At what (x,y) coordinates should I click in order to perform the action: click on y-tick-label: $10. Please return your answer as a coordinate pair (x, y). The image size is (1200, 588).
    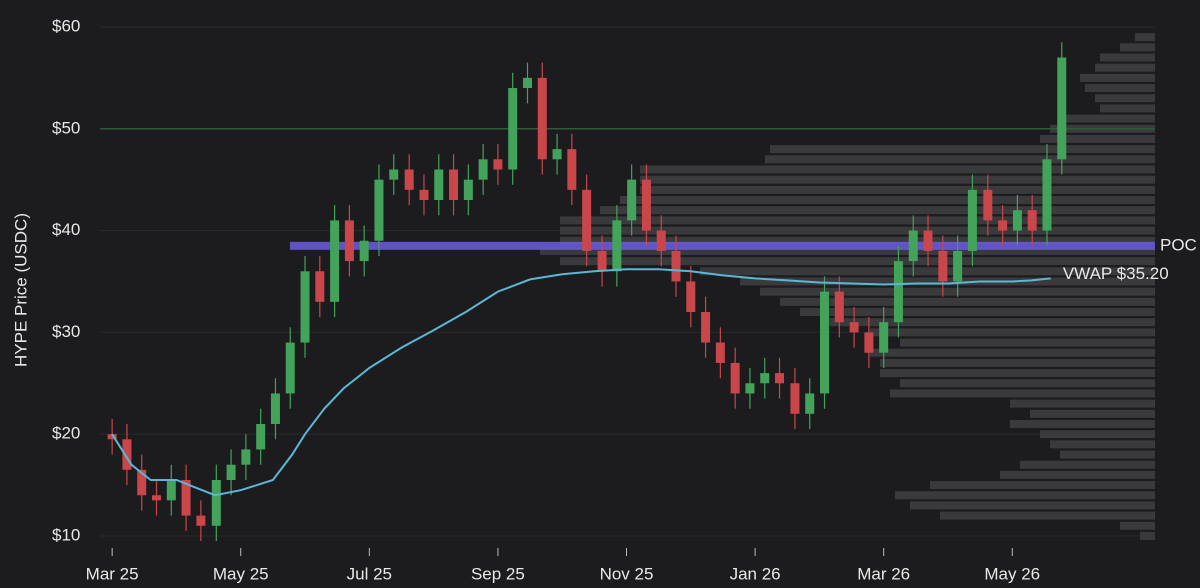
    Looking at the image, I should click on (66, 534).